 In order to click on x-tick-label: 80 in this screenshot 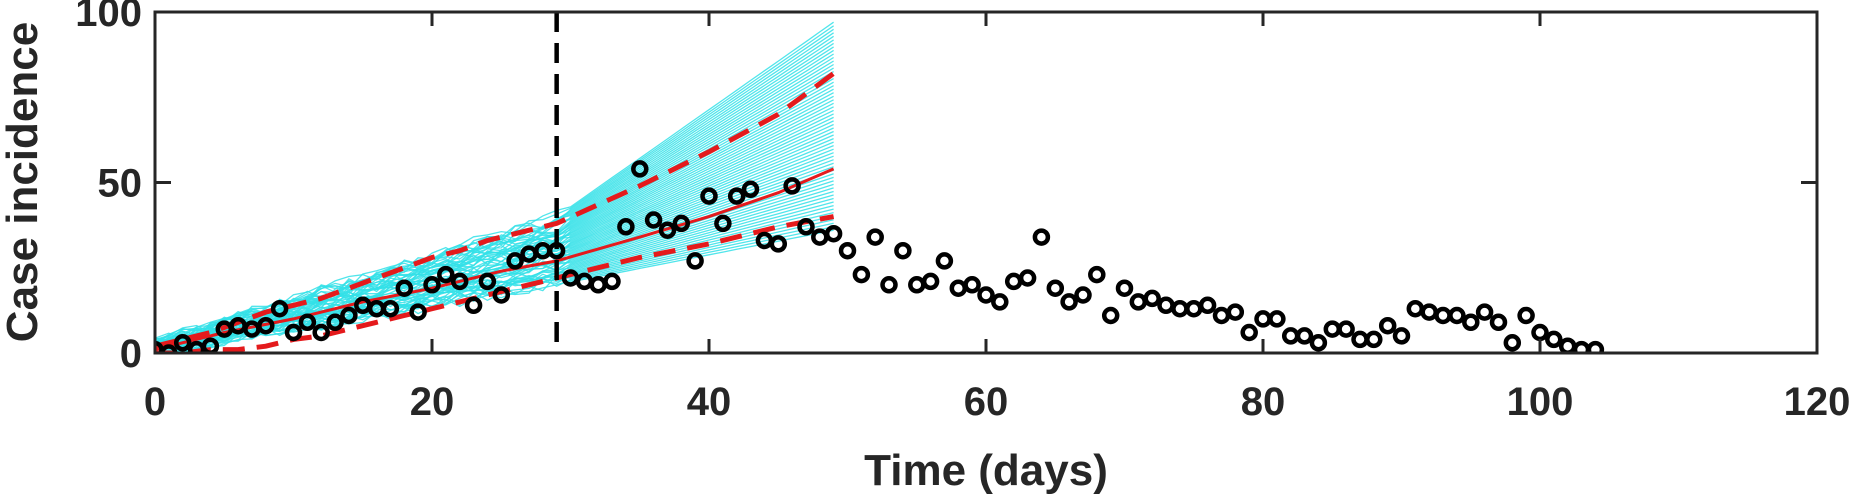, I will do `click(1263, 402)`.